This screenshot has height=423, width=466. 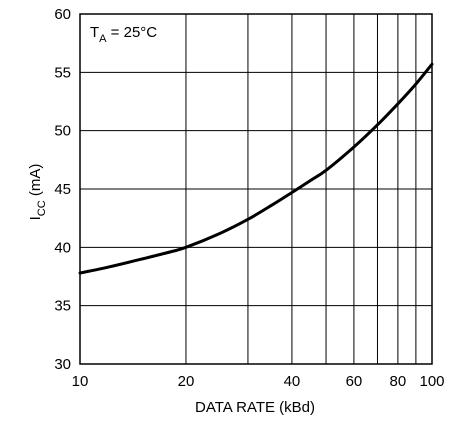 I want to click on y-tick-label: 40, so click(x=62, y=247).